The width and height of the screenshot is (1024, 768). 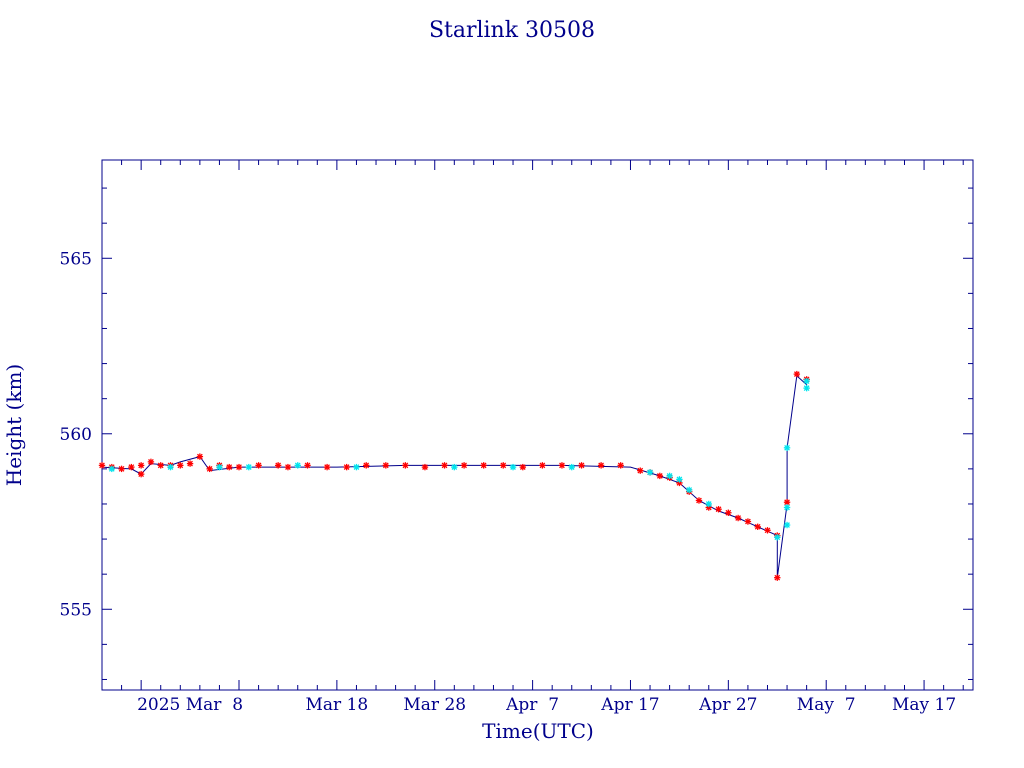 I want to click on x-tick-label: Apr 27, so click(x=727, y=705).